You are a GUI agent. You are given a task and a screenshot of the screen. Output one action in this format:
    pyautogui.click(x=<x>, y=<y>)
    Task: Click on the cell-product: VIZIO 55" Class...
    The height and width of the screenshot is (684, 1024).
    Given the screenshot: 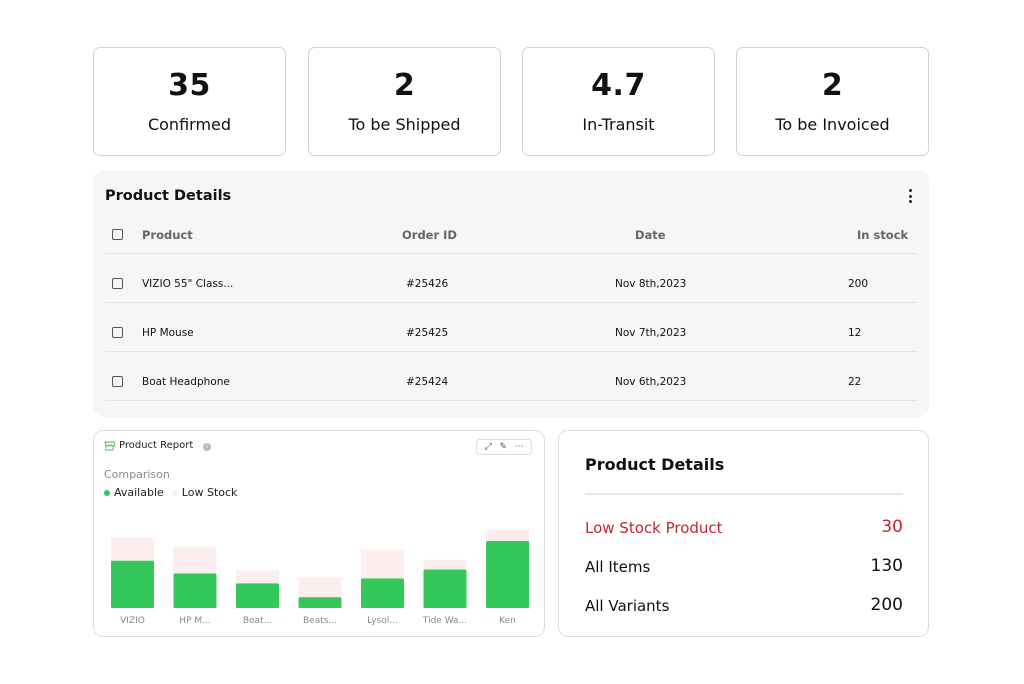 What is the action you would take?
    pyautogui.click(x=188, y=284)
    